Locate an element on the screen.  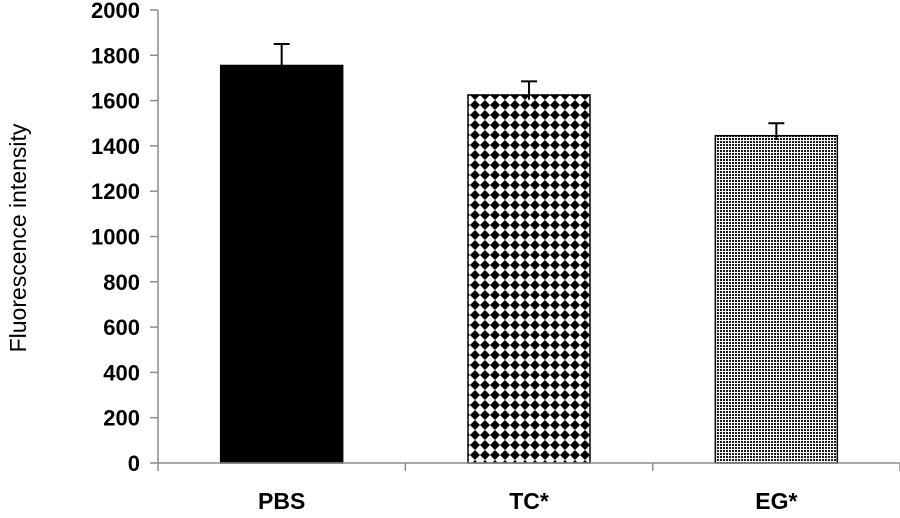
x-category-label: TC* is located at coordinates (529, 501).